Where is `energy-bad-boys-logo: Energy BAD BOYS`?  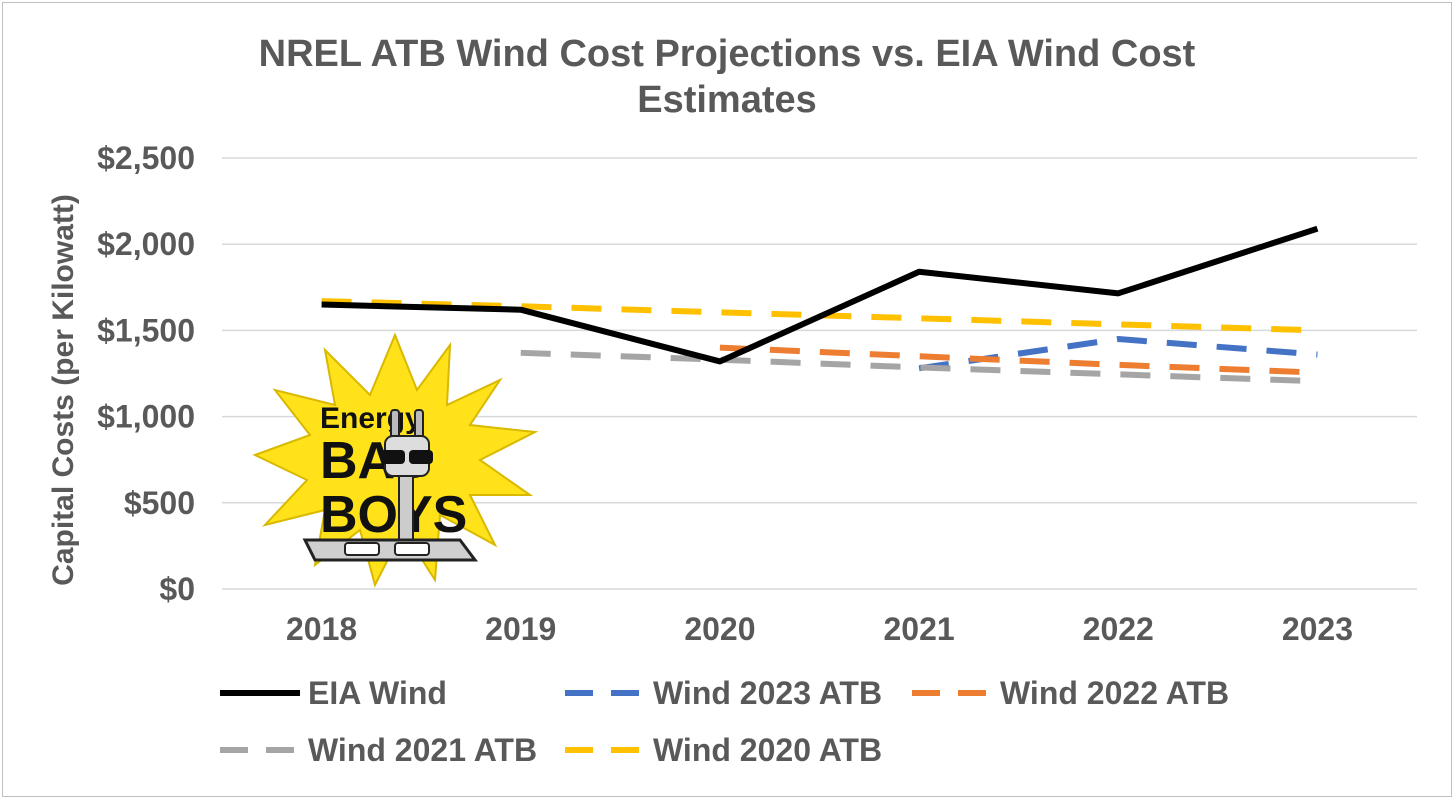 energy-bad-boys-logo: Energy BAD BOYS is located at coordinates (395, 460).